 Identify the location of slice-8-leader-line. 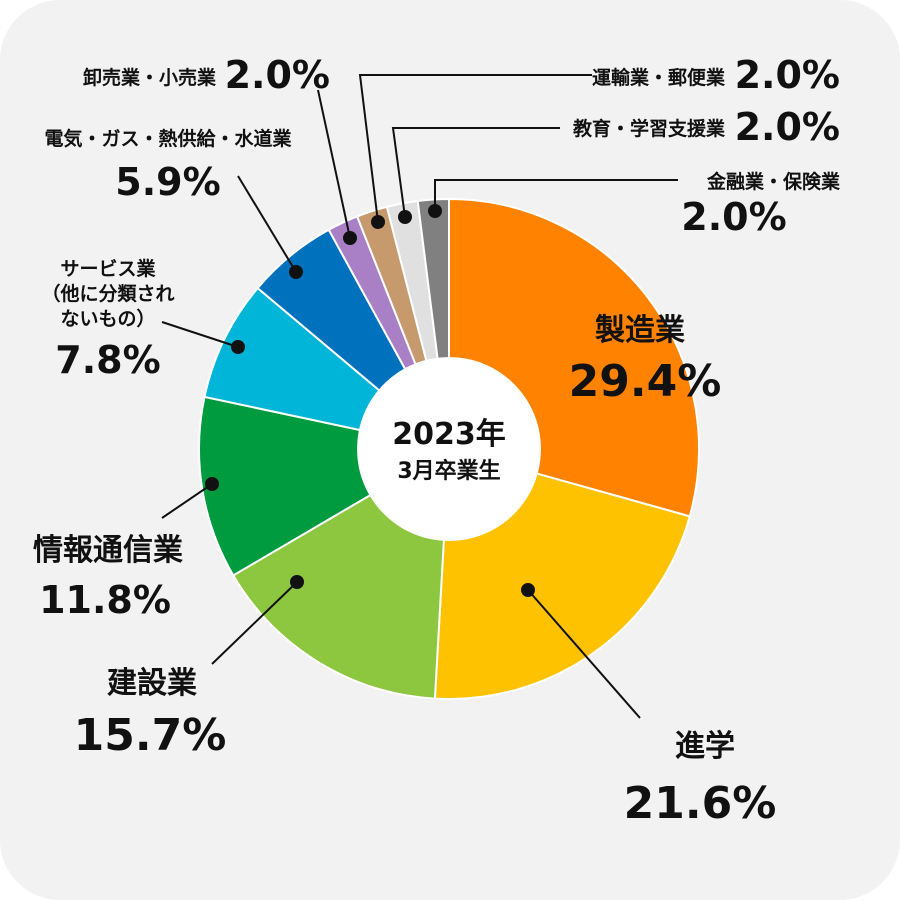
(475, 148).